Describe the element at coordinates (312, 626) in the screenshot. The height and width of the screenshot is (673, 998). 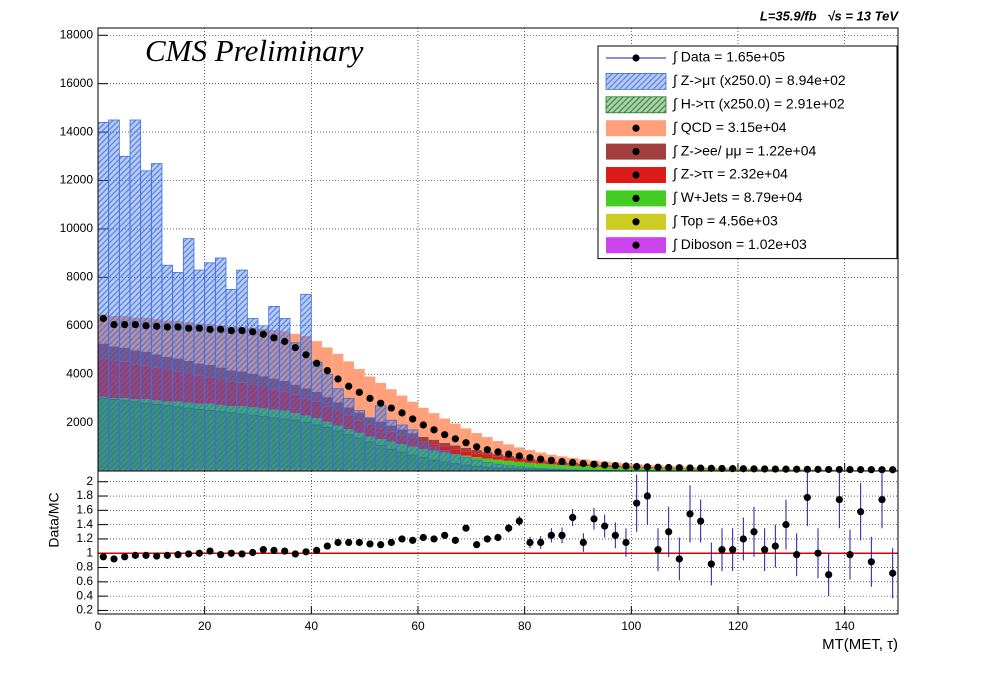
I see `x-tick-label: 40` at that location.